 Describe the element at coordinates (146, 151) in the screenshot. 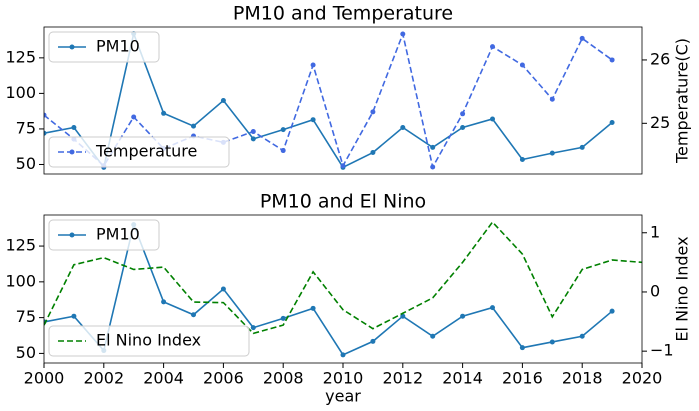

I see `legend-label: Temperature` at that location.